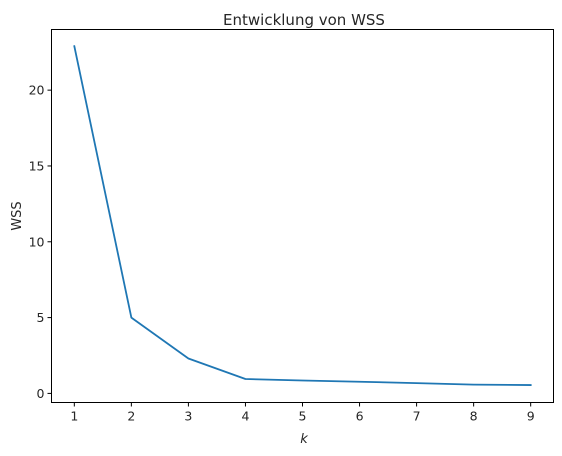 The image size is (562, 456). Describe the element at coordinates (131, 416) in the screenshot. I see `x-tick-label: 2` at that location.